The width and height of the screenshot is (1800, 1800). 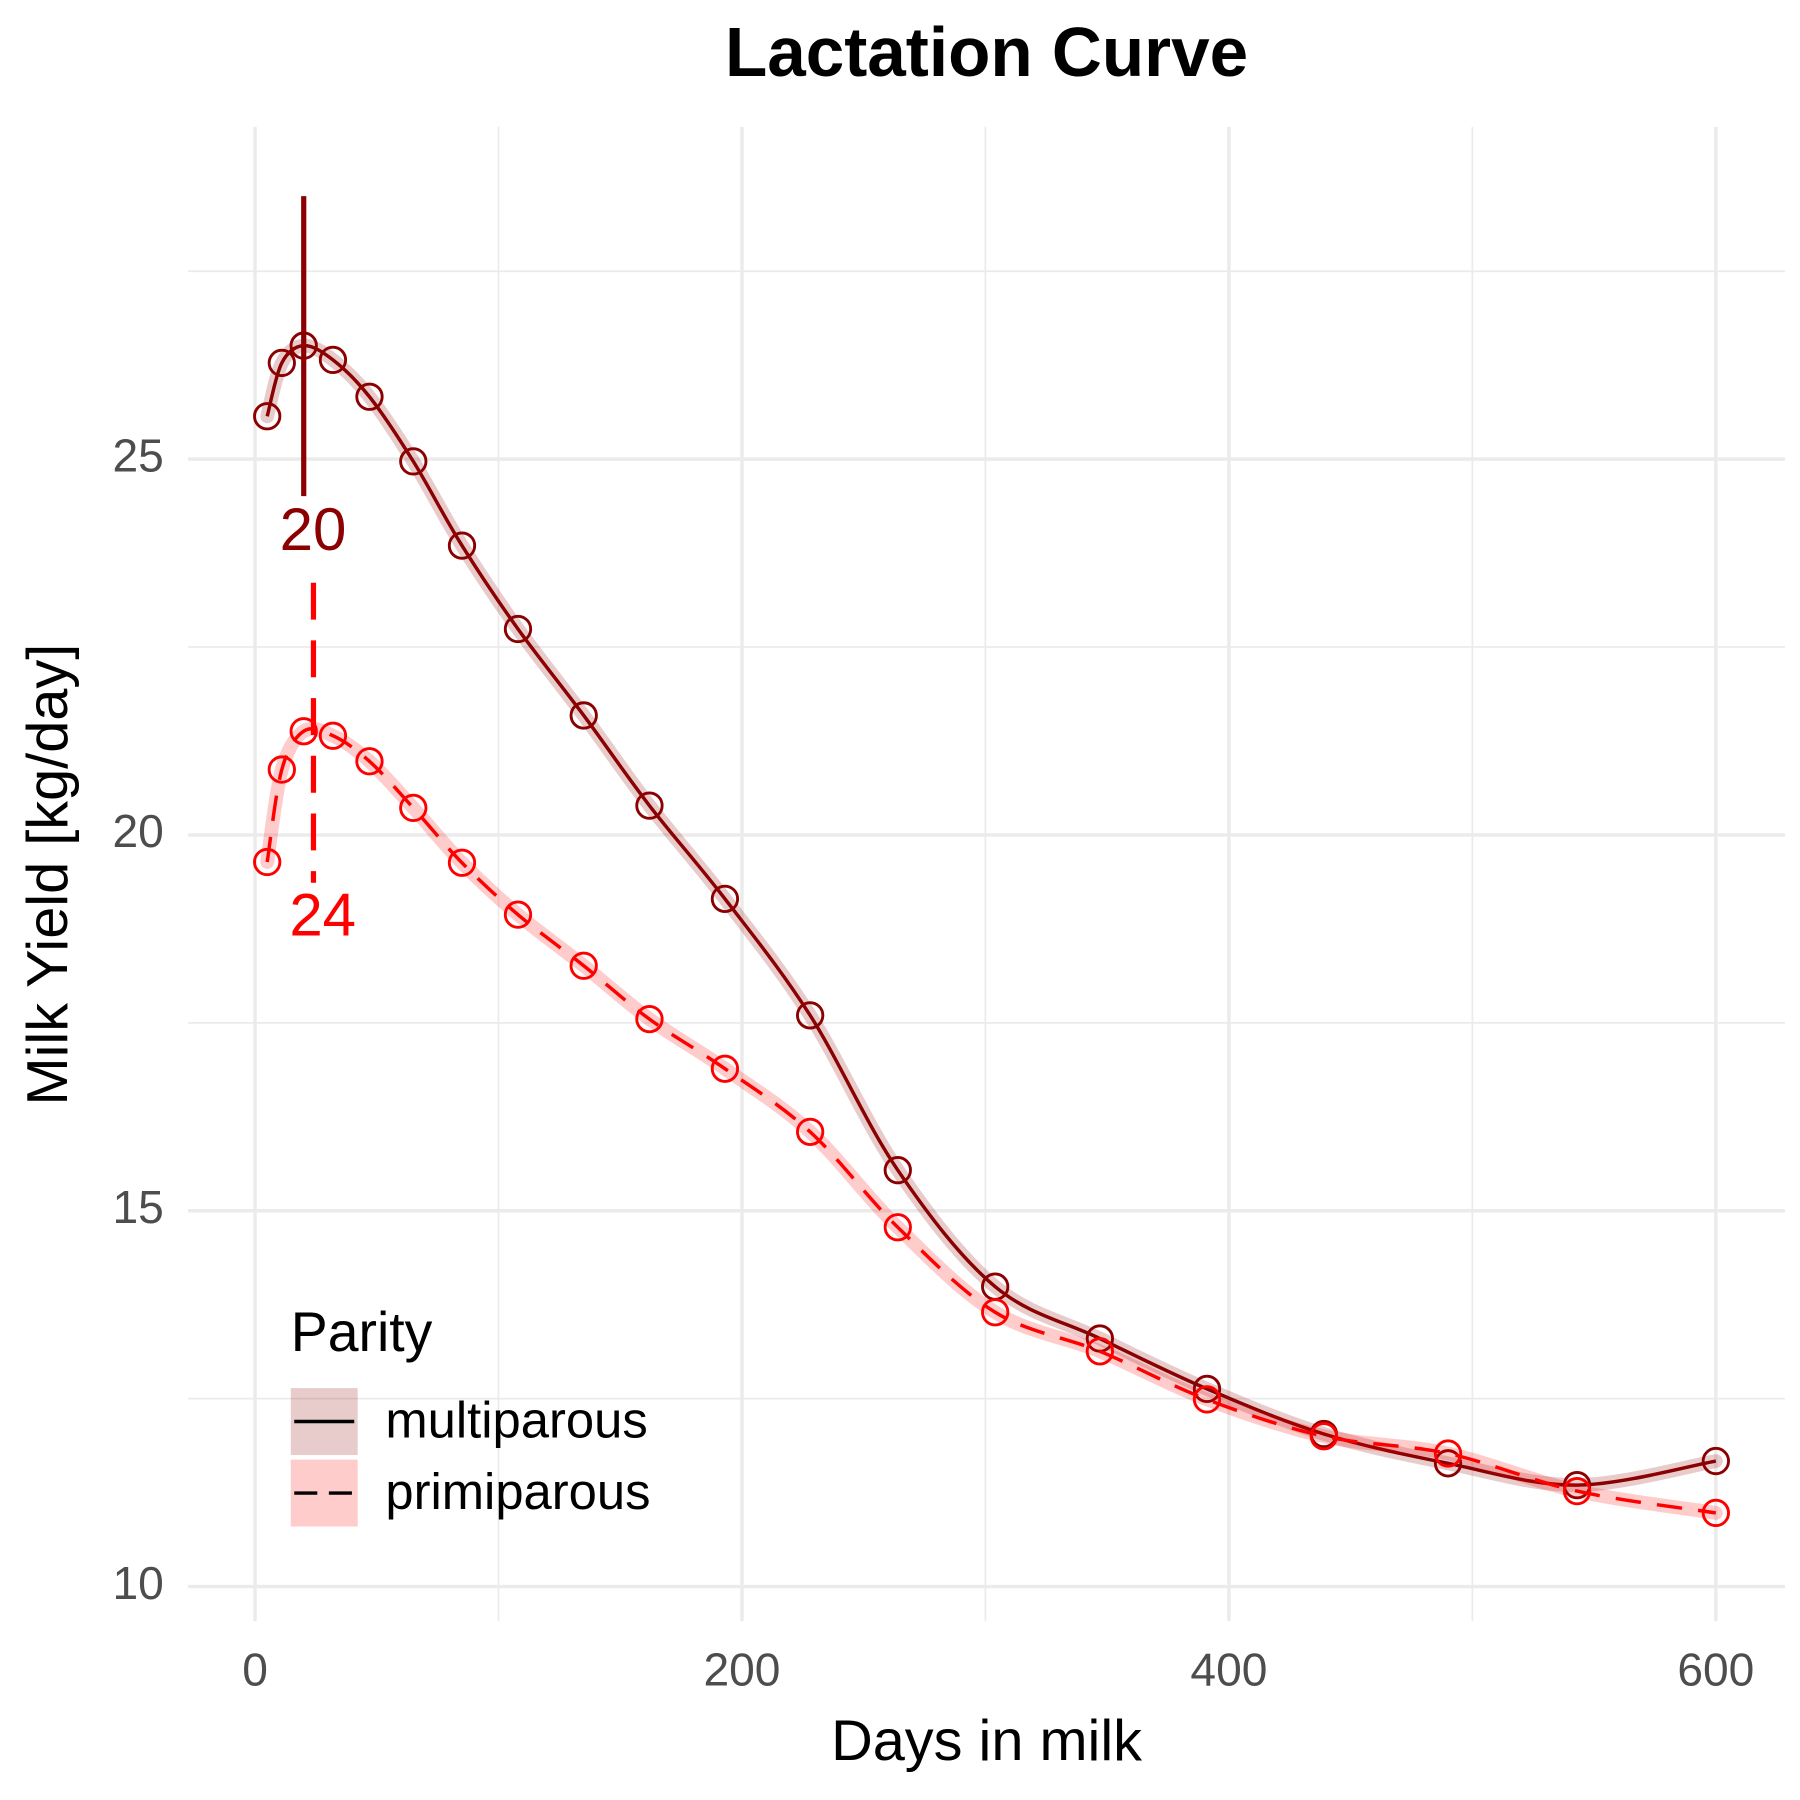 I want to click on chart-title: Lactation Curve, so click(x=986, y=52).